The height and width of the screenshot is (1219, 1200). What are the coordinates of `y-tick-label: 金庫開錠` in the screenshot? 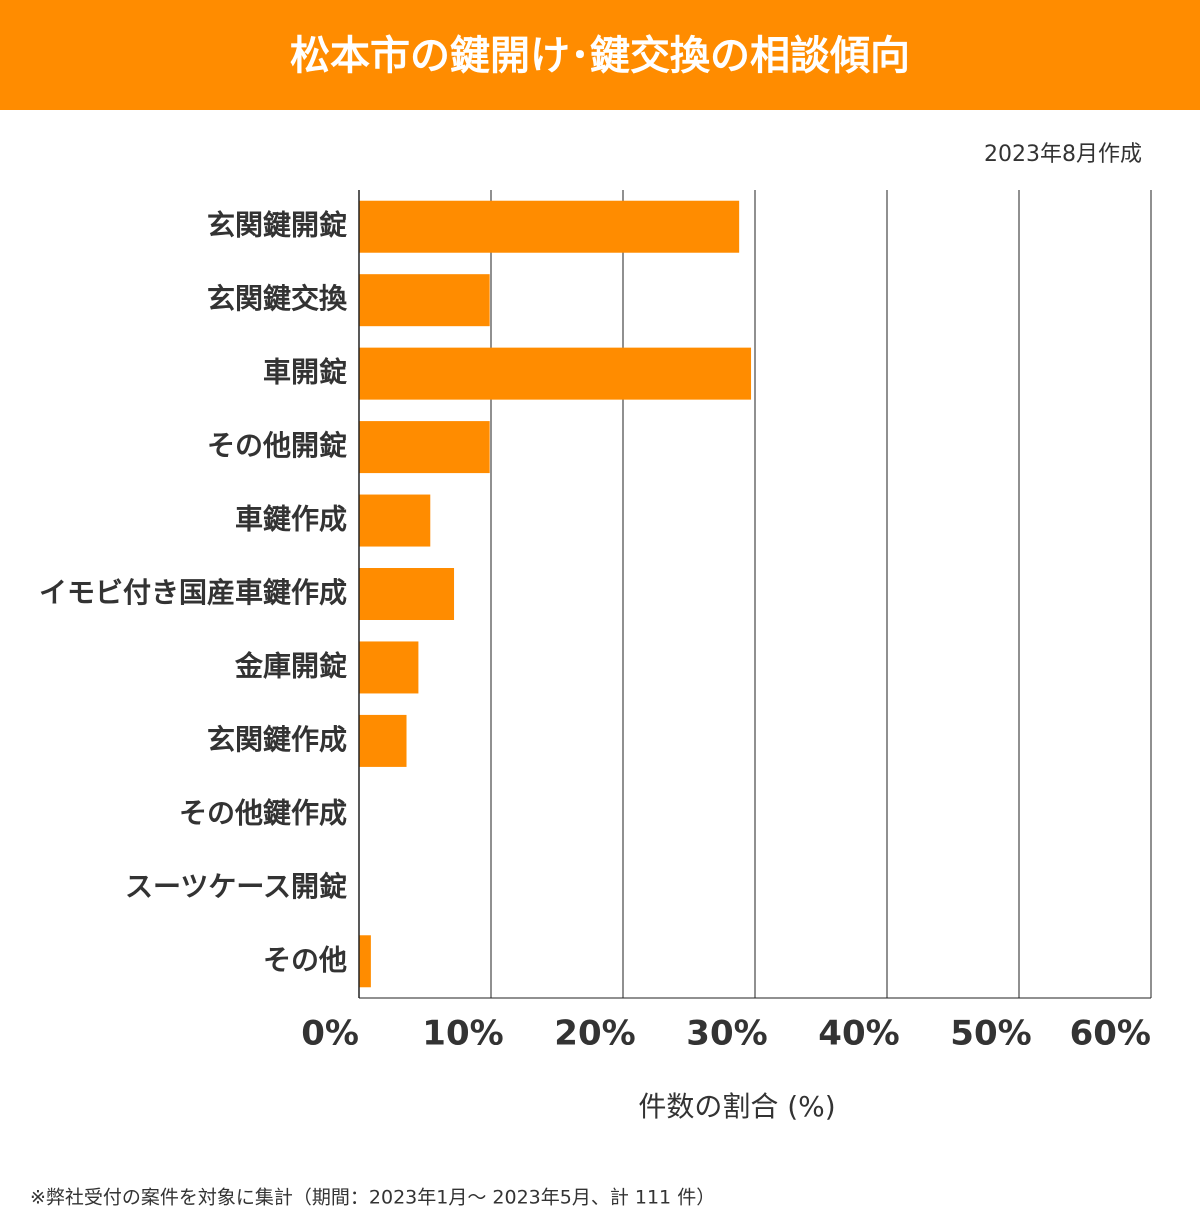 It's located at (290, 665).